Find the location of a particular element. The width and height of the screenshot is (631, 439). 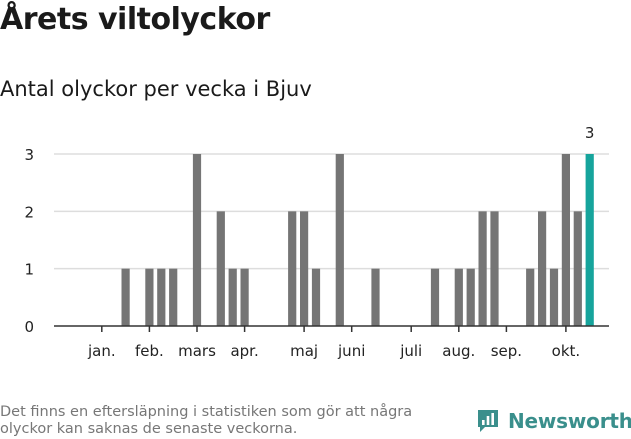

annotations: 3 is located at coordinates (590, 133).